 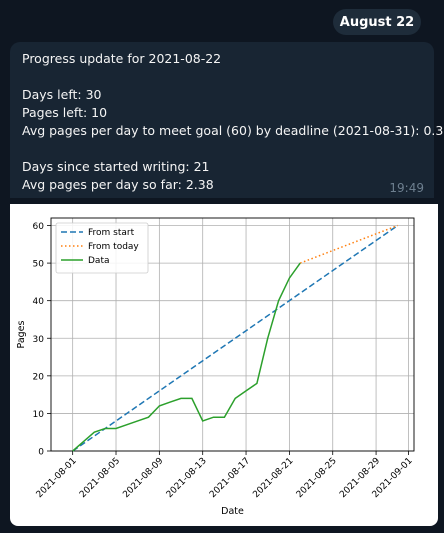 I want to click on series-line-from-today, so click(x=348, y=244).